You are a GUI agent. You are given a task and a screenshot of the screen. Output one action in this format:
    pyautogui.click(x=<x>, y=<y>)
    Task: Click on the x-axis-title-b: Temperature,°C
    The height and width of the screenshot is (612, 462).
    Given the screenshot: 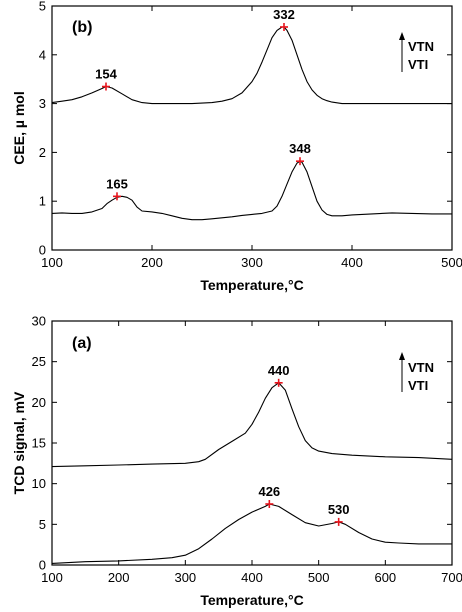 What is the action you would take?
    pyautogui.click(x=251, y=285)
    